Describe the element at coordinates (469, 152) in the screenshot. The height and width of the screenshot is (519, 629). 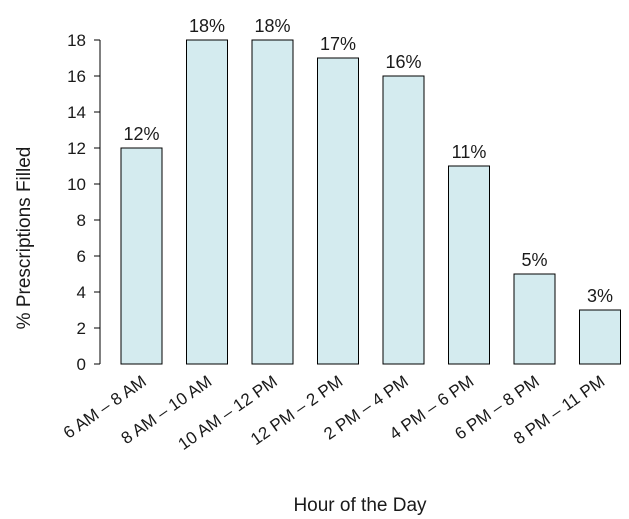
I see `data-label: 11%` at that location.